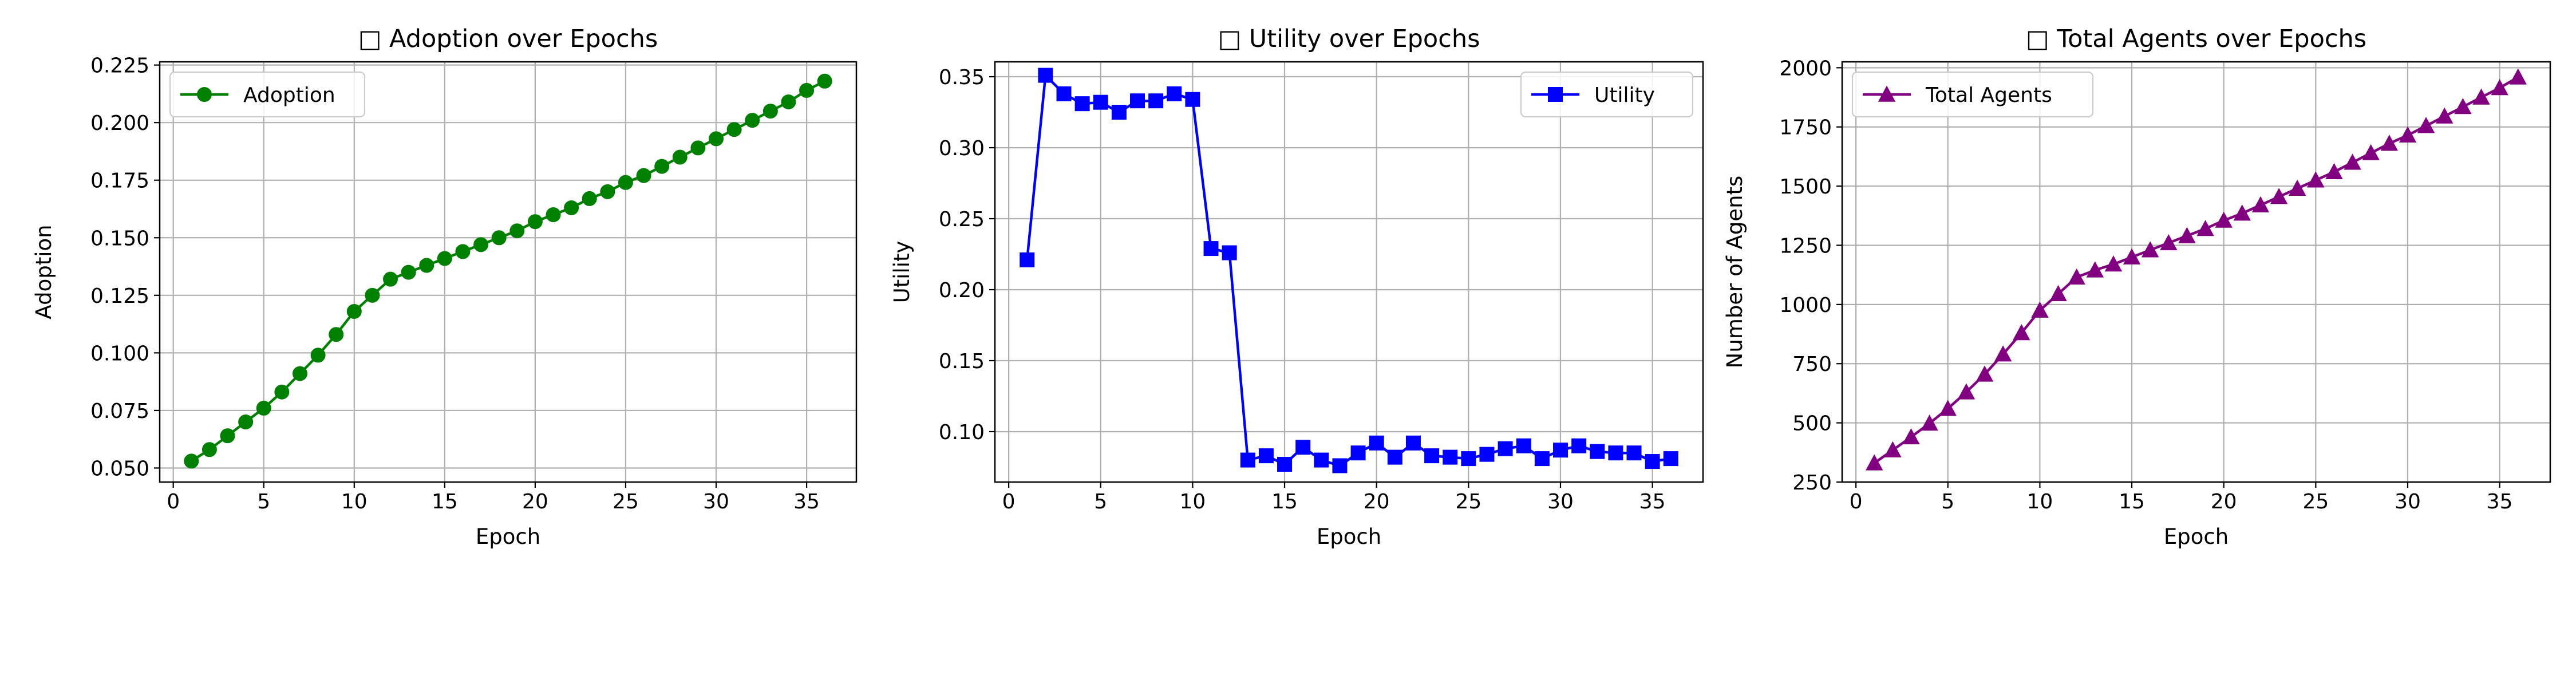 This screenshot has height=687, width=2576. I want to click on legend-label: Utility, so click(1624, 95).